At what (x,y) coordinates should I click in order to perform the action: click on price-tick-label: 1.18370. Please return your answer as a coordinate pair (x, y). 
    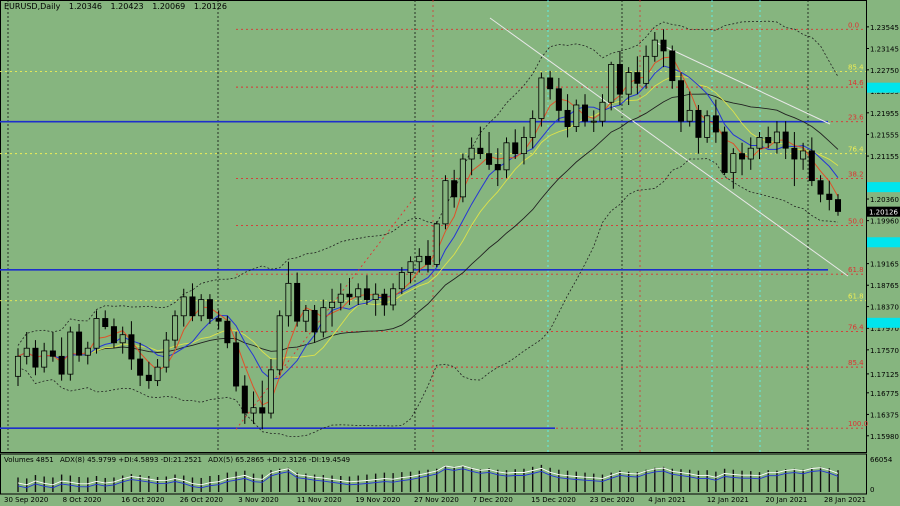
    Looking at the image, I should click on (884, 308).